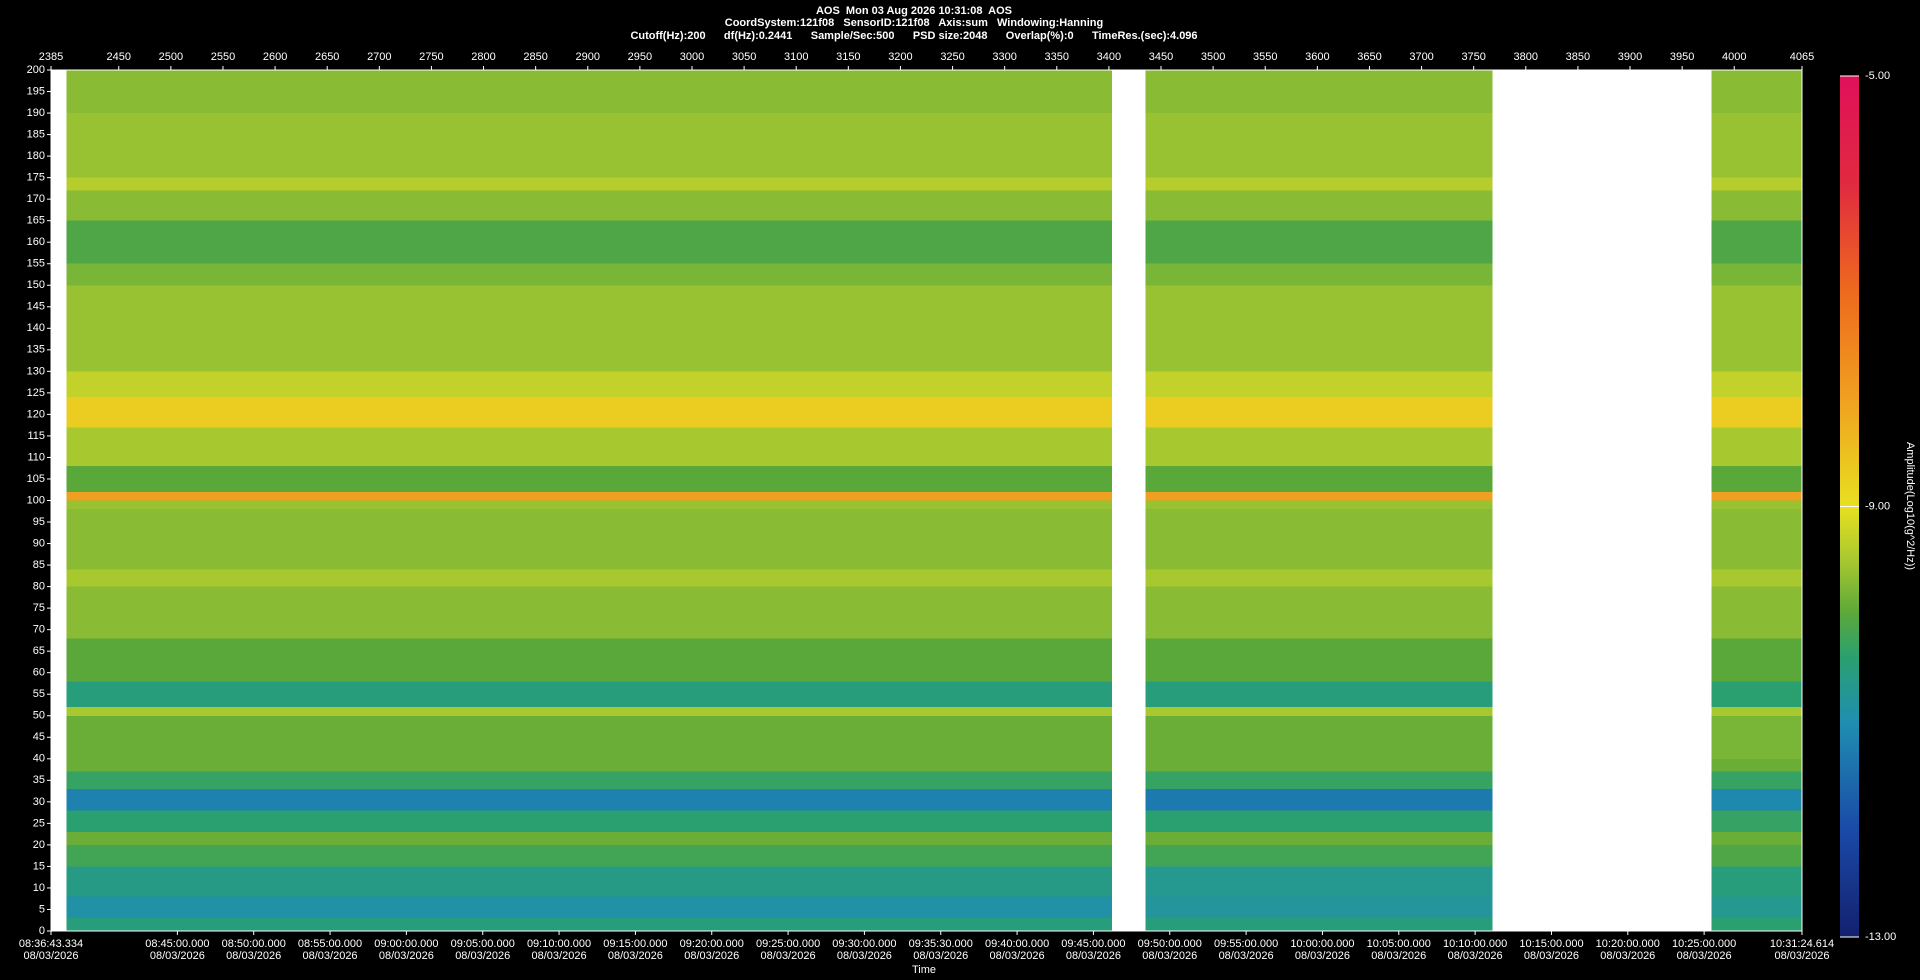 The image size is (1920, 980). I want to click on time-tick-label: 09:25:00.000, so click(788, 944).